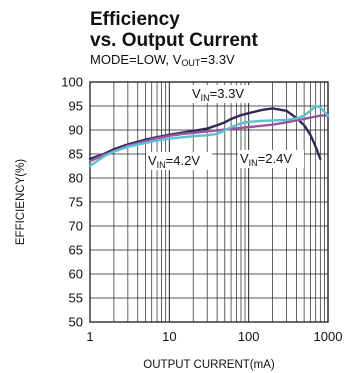 This screenshot has width=348, height=373. Describe the element at coordinates (183, 160) in the screenshot. I see `series-label-suffix: =4.2V` at that location.